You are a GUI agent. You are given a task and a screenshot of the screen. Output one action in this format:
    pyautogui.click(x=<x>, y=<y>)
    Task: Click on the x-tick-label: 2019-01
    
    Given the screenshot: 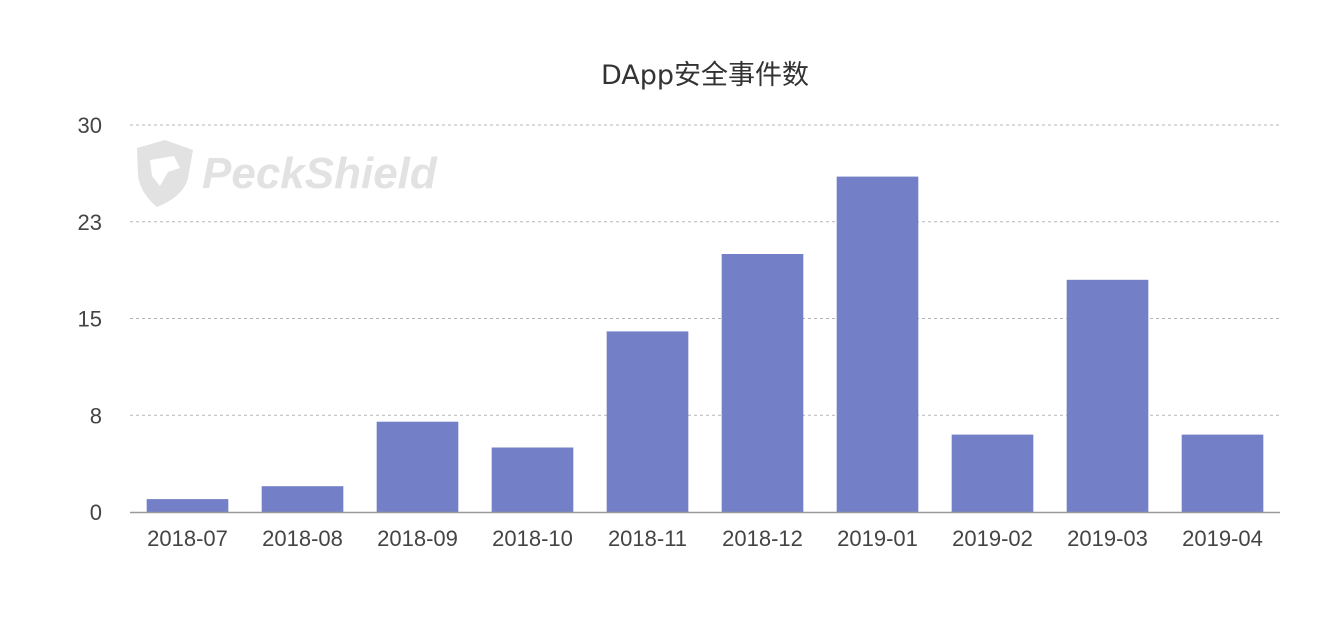 What is the action you would take?
    pyautogui.click(x=877, y=538)
    